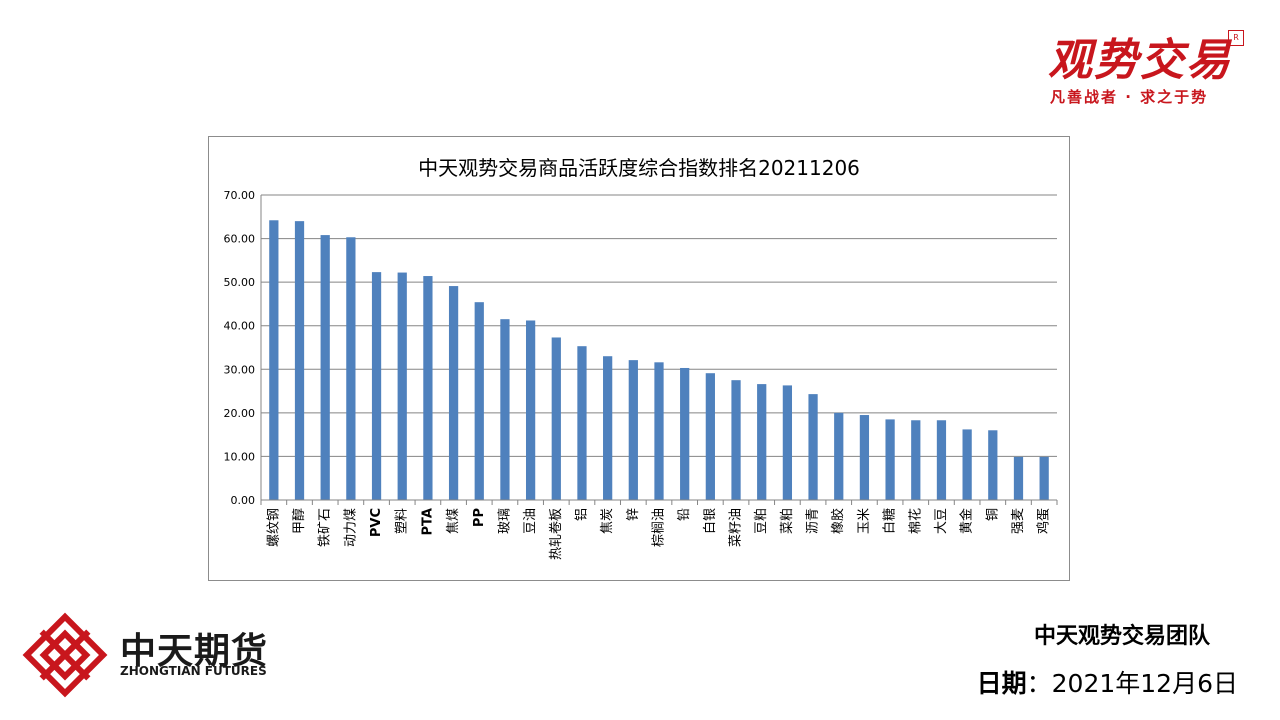 The image size is (1280, 720). I want to click on brand-slogan: 凡善战者 · 求之于势, so click(1129, 97).